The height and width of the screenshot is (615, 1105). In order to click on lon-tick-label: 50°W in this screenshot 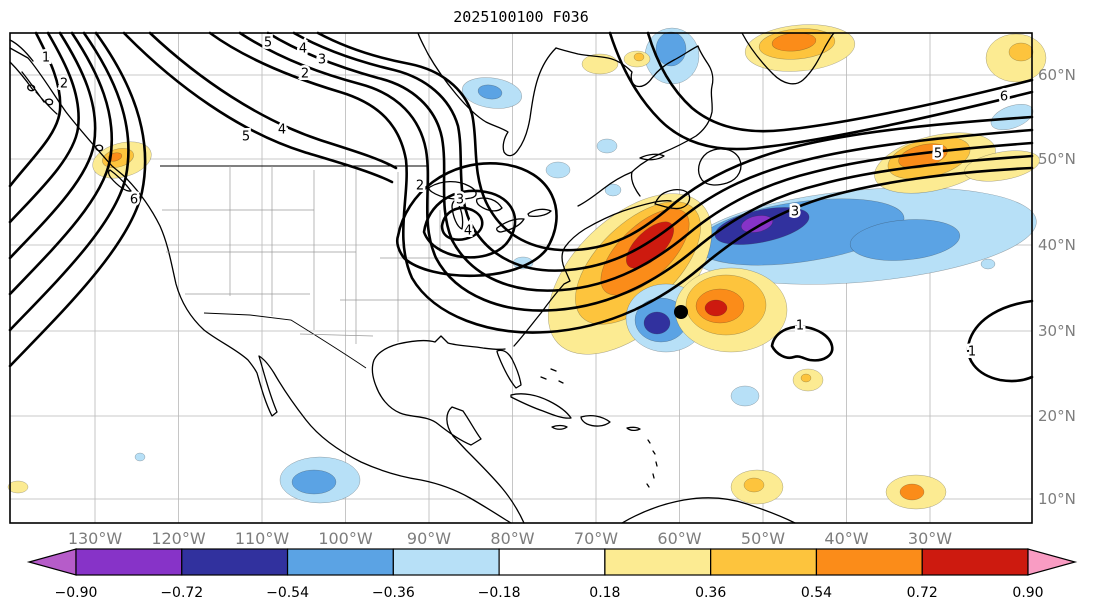, I will do `click(763, 538)`.